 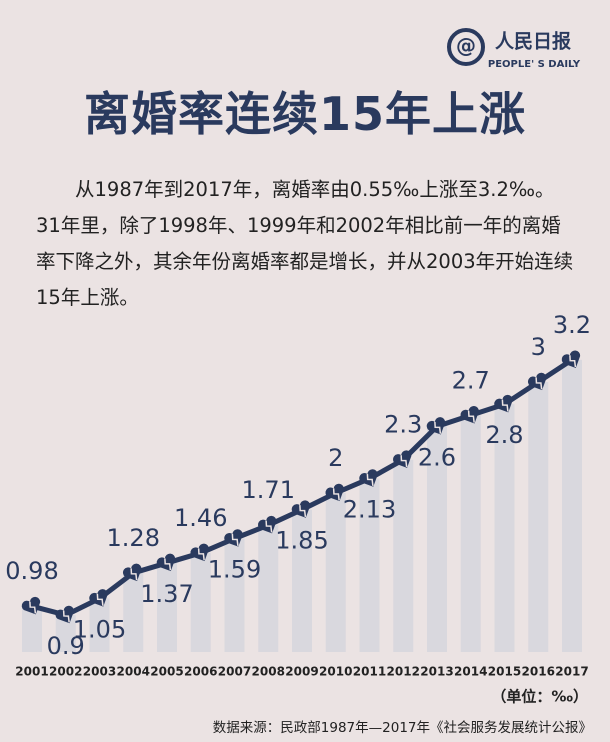 What do you see at coordinates (436, 672) in the screenshot?
I see `x-tick-label: 2013` at bounding box center [436, 672].